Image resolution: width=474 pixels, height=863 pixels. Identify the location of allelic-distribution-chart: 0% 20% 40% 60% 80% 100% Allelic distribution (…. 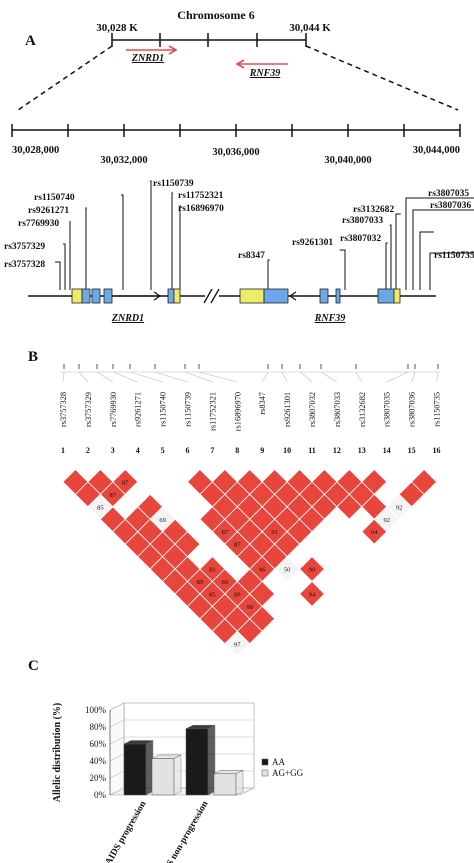
(178, 782).